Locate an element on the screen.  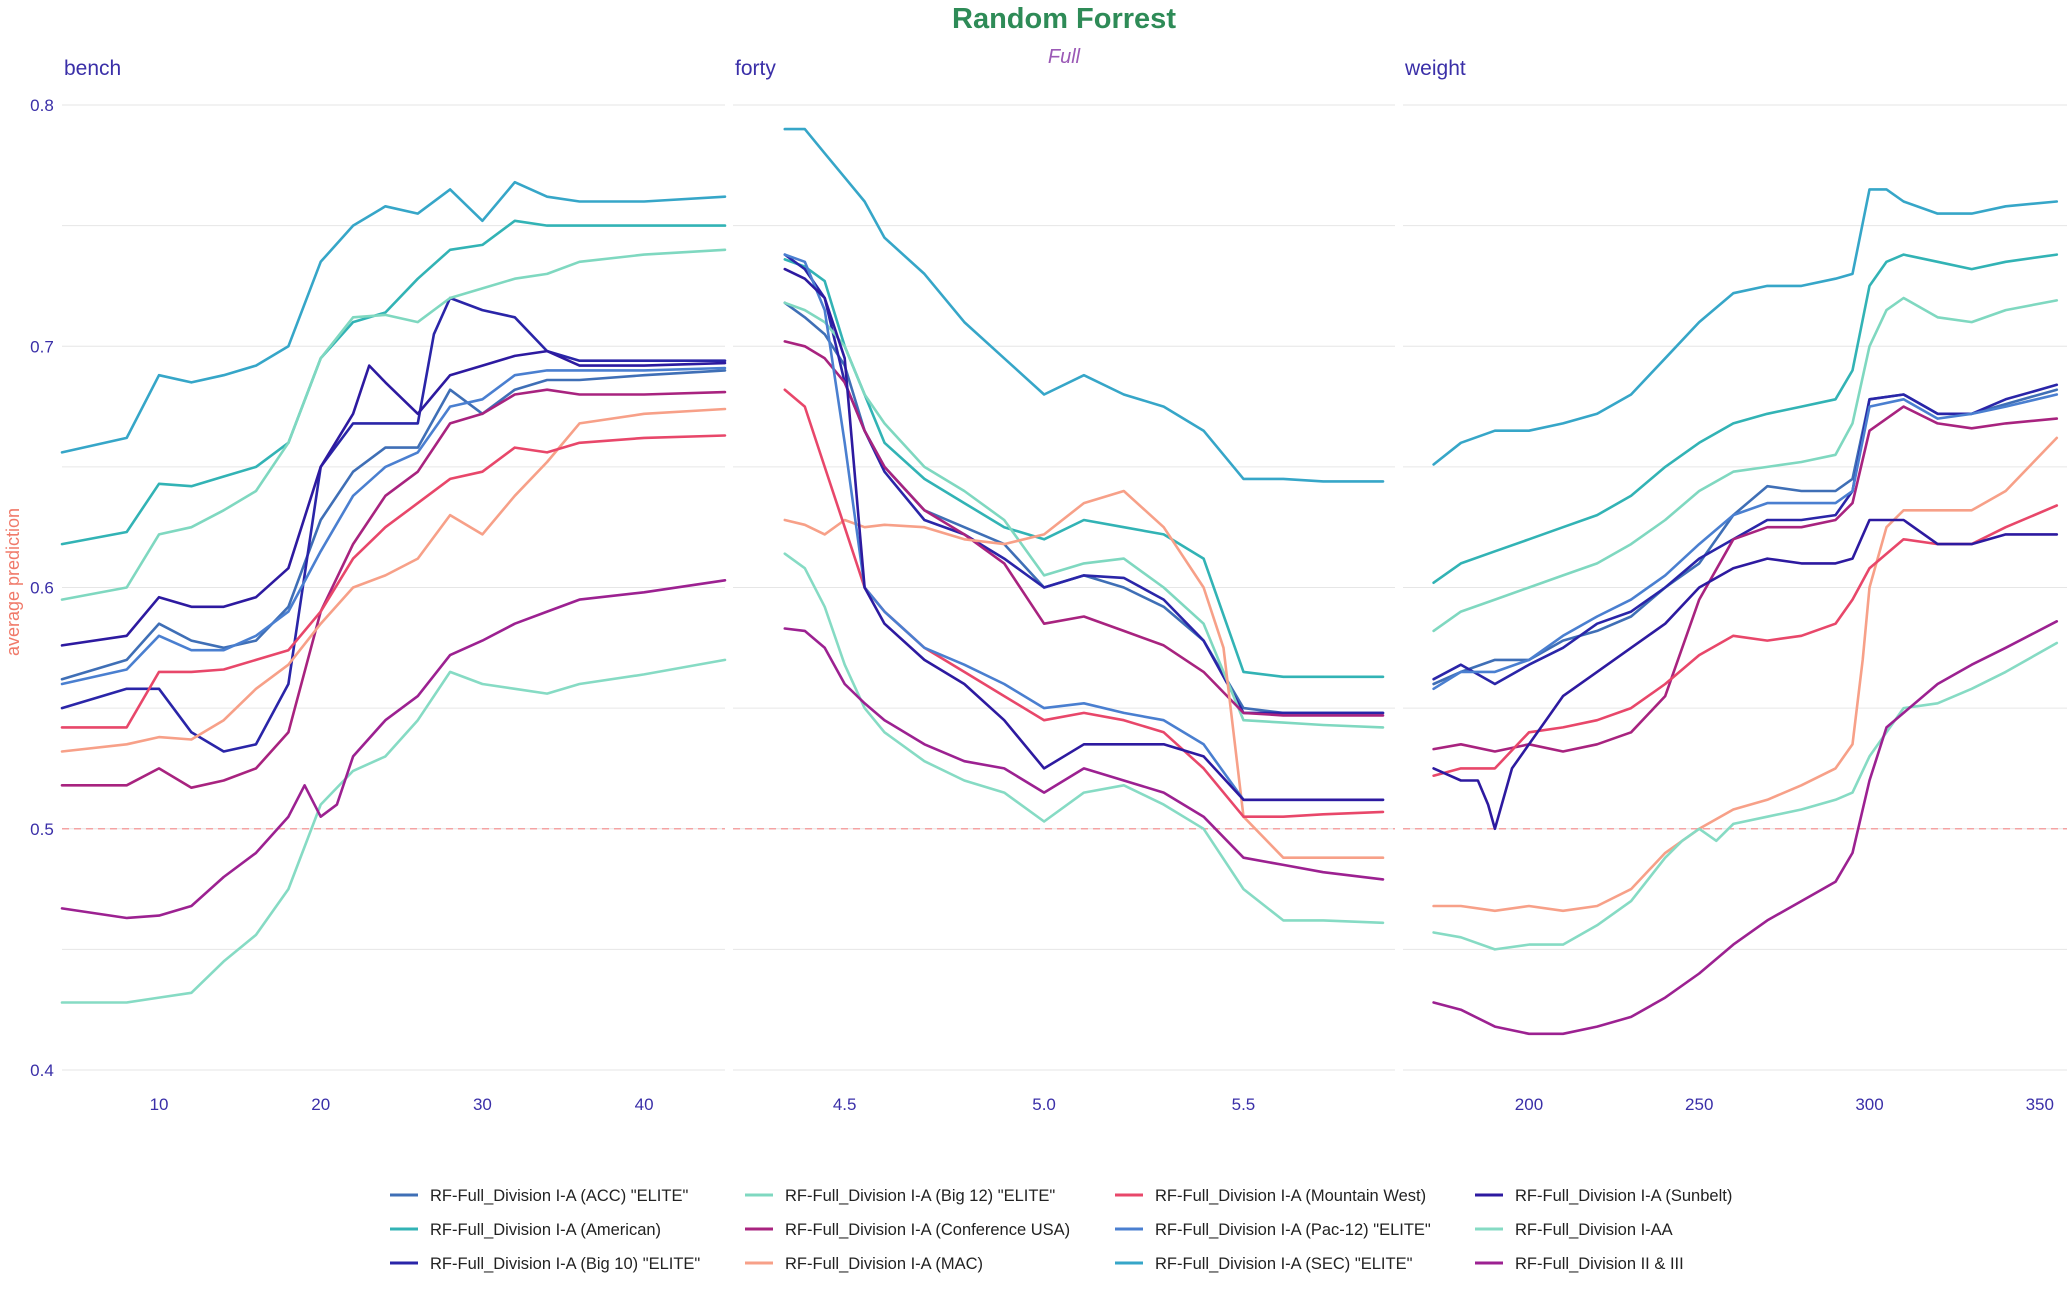
facet-label: weight is located at coordinates (1435, 68).